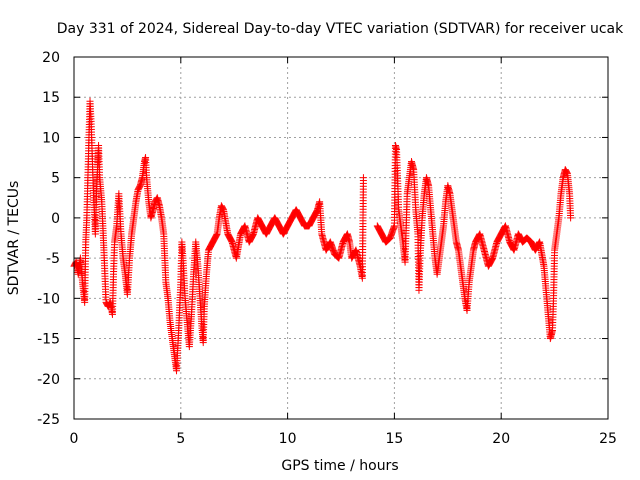 The image size is (640, 480). What do you see at coordinates (53, 259) in the screenshot?
I see `y-tick-label: -5` at bounding box center [53, 259].